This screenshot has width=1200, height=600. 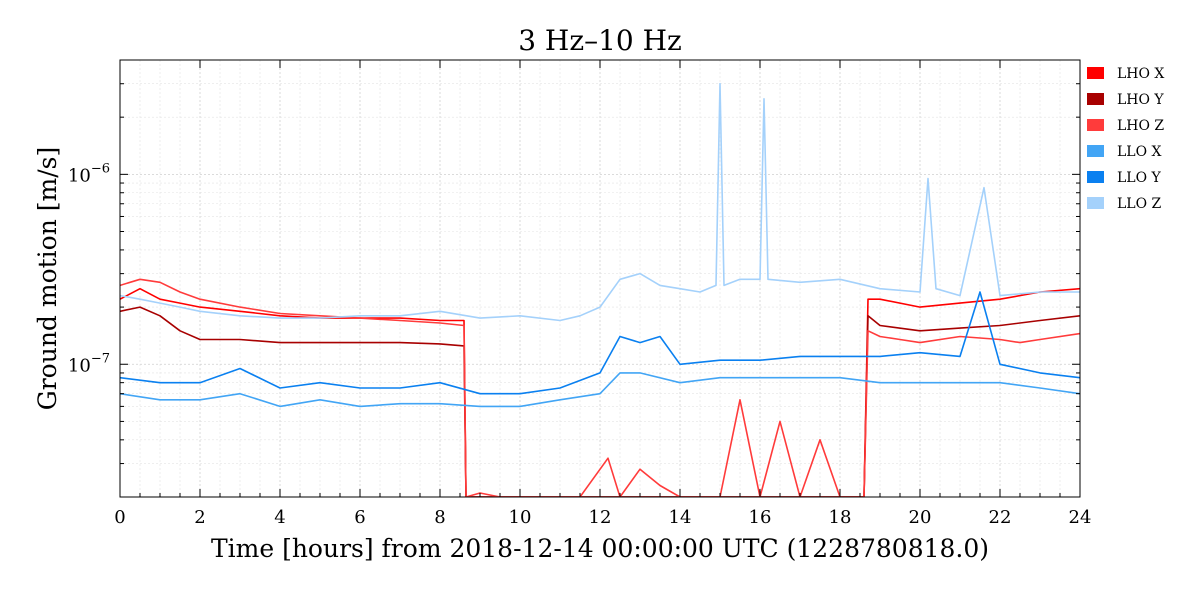 What do you see at coordinates (119, 517) in the screenshot?
I see `x-tick-label: 0` at bounding box center [119, 517].